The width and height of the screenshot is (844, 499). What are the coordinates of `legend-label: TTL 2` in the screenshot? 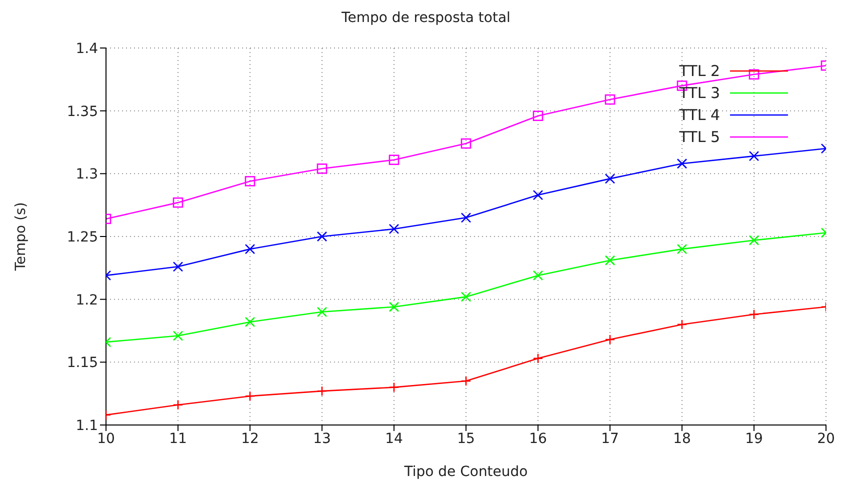 It's located at (699, 71).